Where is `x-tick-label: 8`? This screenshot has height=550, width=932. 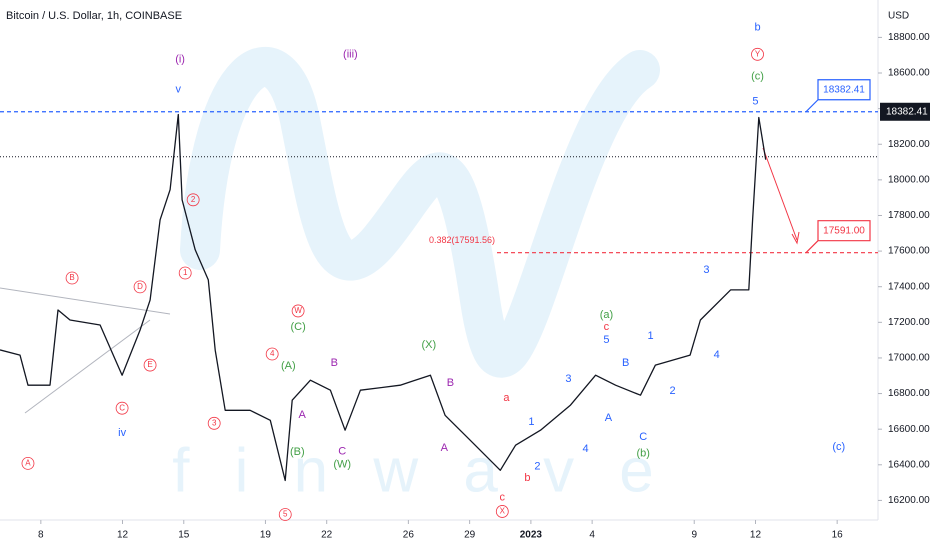 x-tick-label: 8 is located at coordinates (41, 535).